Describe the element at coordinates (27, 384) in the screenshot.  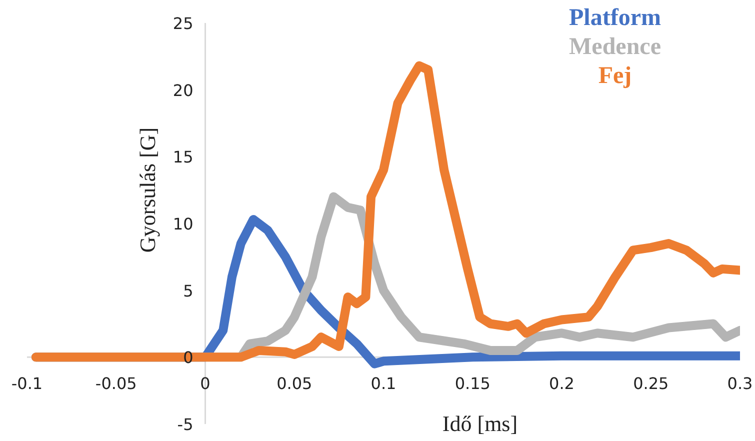
I see `x-tick-label: -0.1` at that location.